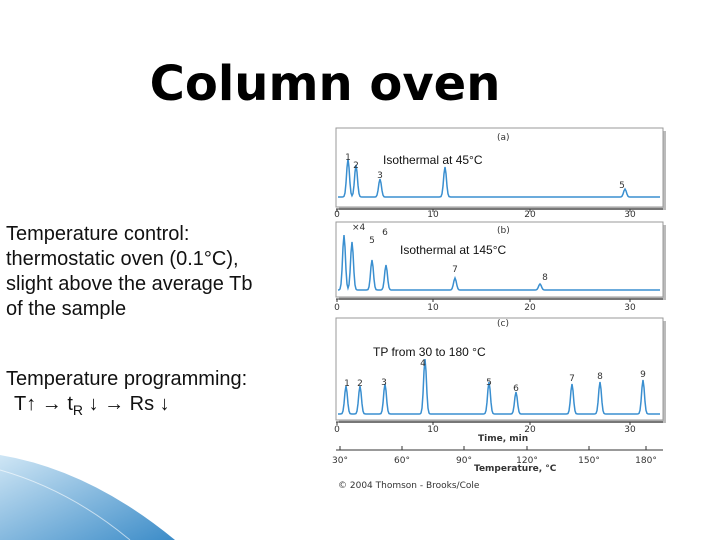 The image size is (720, 540). What do you see at coordinates (97, 234) in the screenshot?
I see `bullet-line: Temperature control:` at bounding box center [97, 234].